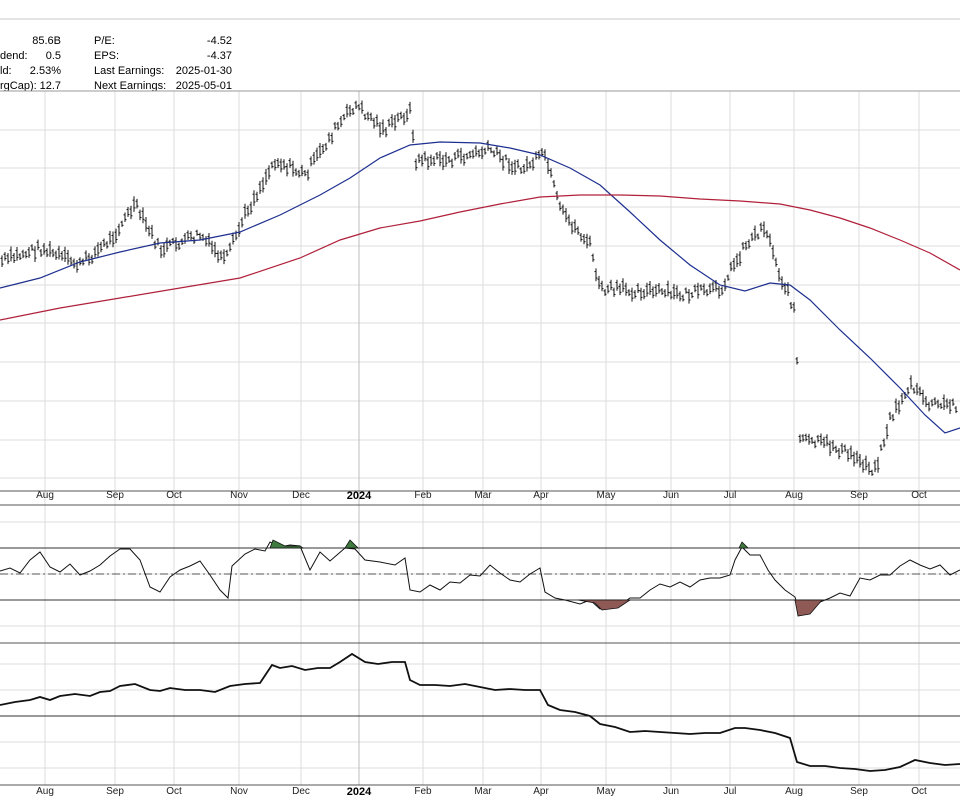 The width and height of the screenshot is (960, 800). What do you see at coordinates (46, 41) in the screenshot?
I see `info-top-value: 85.6B` at bounding box center [46, 41].